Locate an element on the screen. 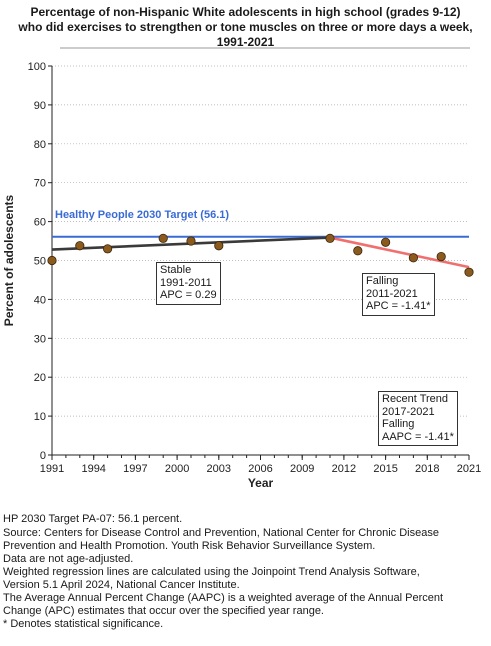 The height and width of the screenshot is (646, 491). annotation-line: AAPC = -1.41* is located at coordinates (418, 436).